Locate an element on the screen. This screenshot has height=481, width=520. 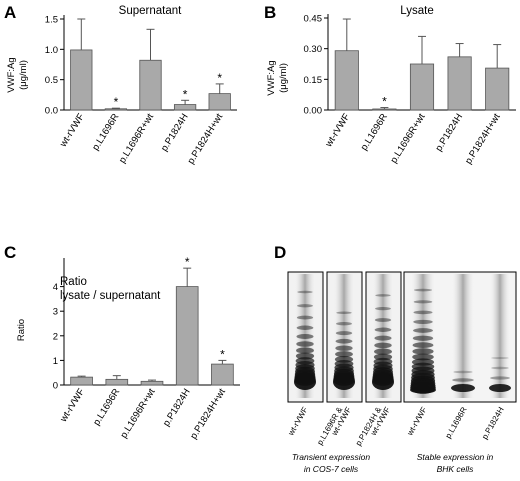
chart-b-ylabel-line1: VWF:Ag is located at coordinates (271, 77).